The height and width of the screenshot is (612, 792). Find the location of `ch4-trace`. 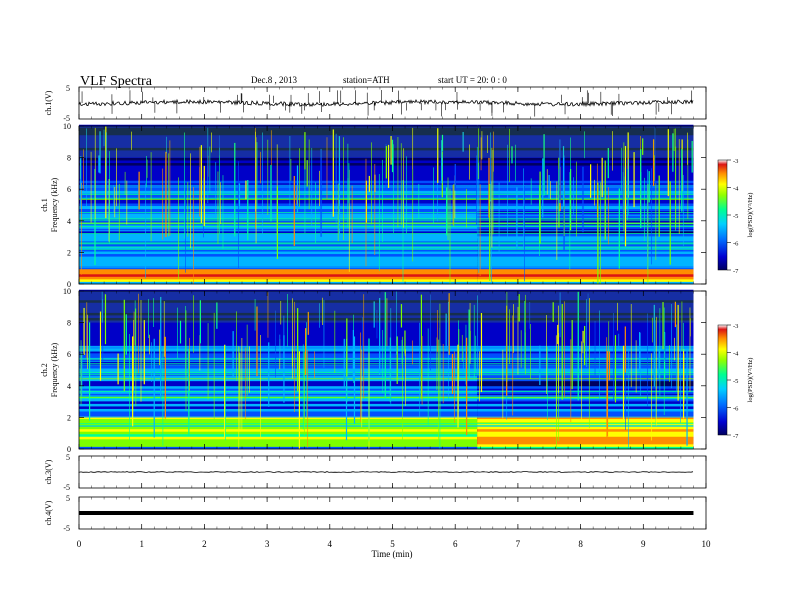

ch4-trace is located at coordinates (386, 513).